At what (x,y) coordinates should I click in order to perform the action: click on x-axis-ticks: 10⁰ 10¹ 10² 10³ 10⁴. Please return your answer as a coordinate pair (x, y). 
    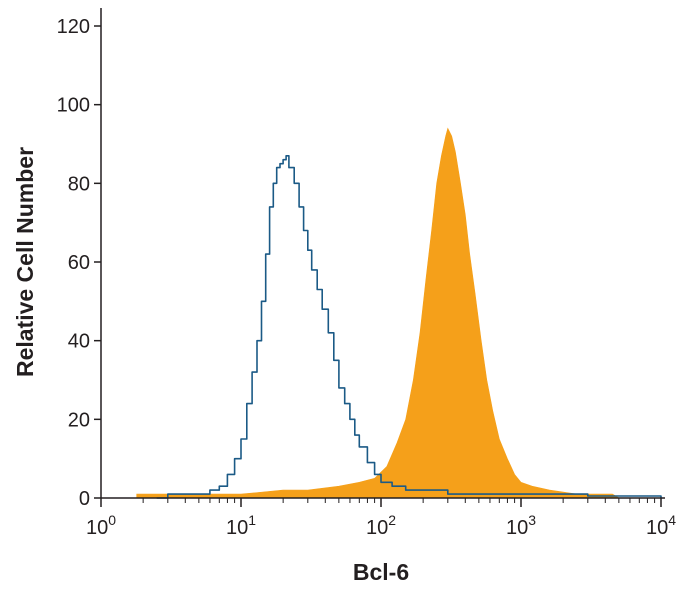
    Looking at the image, I should click on (381, 518).